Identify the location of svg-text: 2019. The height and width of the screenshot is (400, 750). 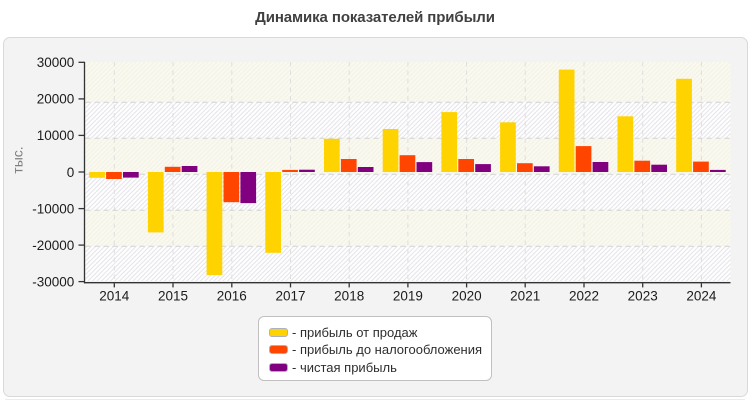
(408, 296).